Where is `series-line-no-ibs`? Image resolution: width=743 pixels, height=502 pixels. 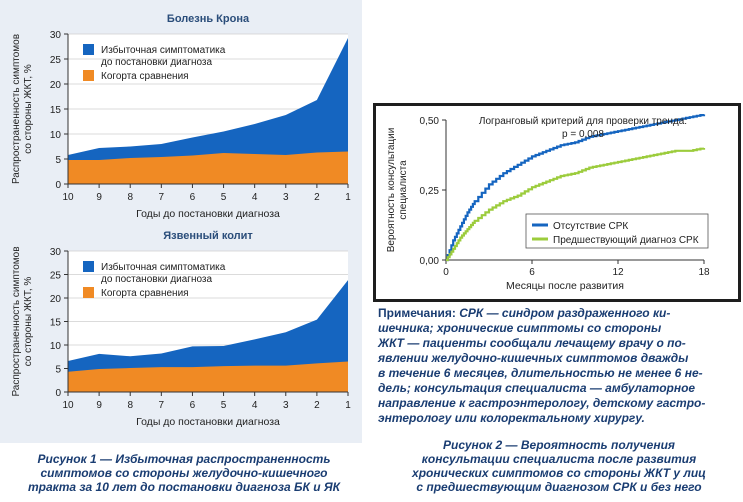 series-line-no-ibs is located at coordinates (576, 188).